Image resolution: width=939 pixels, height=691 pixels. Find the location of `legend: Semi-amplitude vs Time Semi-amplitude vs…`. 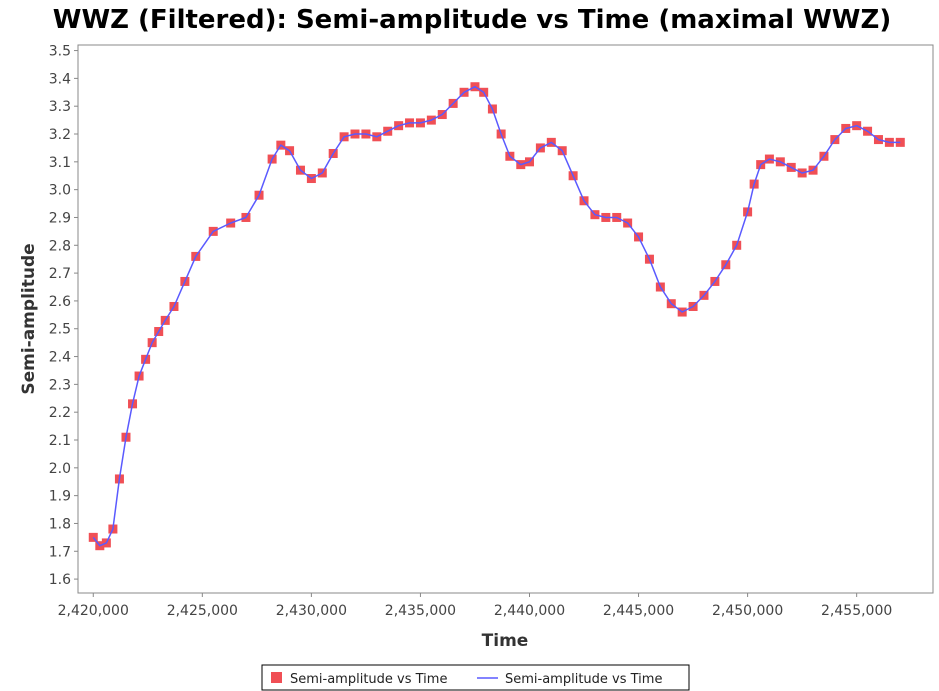

legend: Semi-amplitude vs Time Semi-amplitude vs… is located at coordinates (475, 677).